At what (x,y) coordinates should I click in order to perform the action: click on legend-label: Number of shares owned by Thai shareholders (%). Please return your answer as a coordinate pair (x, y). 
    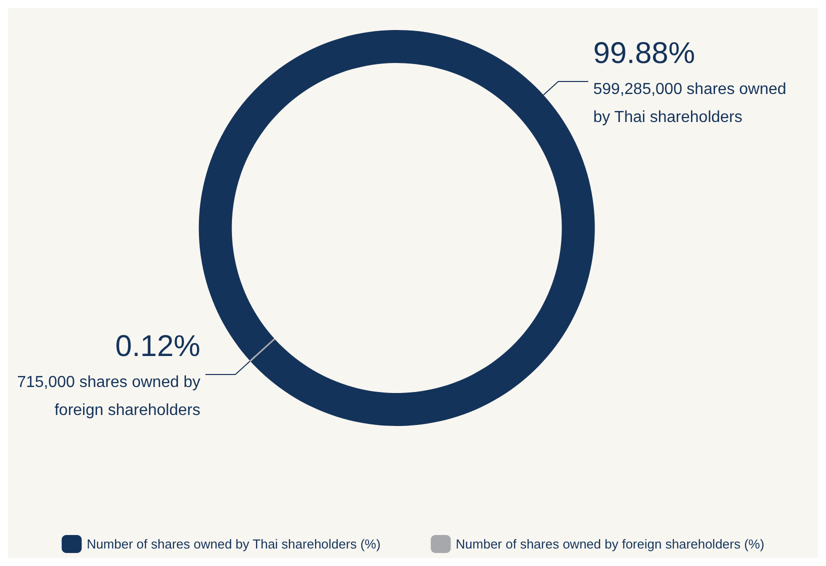
    Looking at the image, I should click on (233, 544).